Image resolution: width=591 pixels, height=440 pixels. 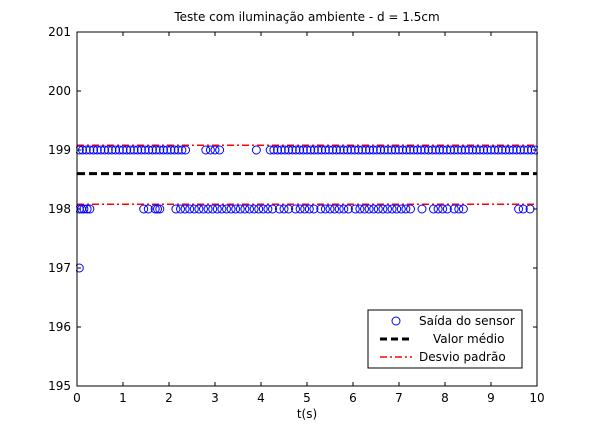 What do you see at coordinates (399, 398) in the screenshot?
I see `x-tick-label: 7` at bounding box center [399, 398].